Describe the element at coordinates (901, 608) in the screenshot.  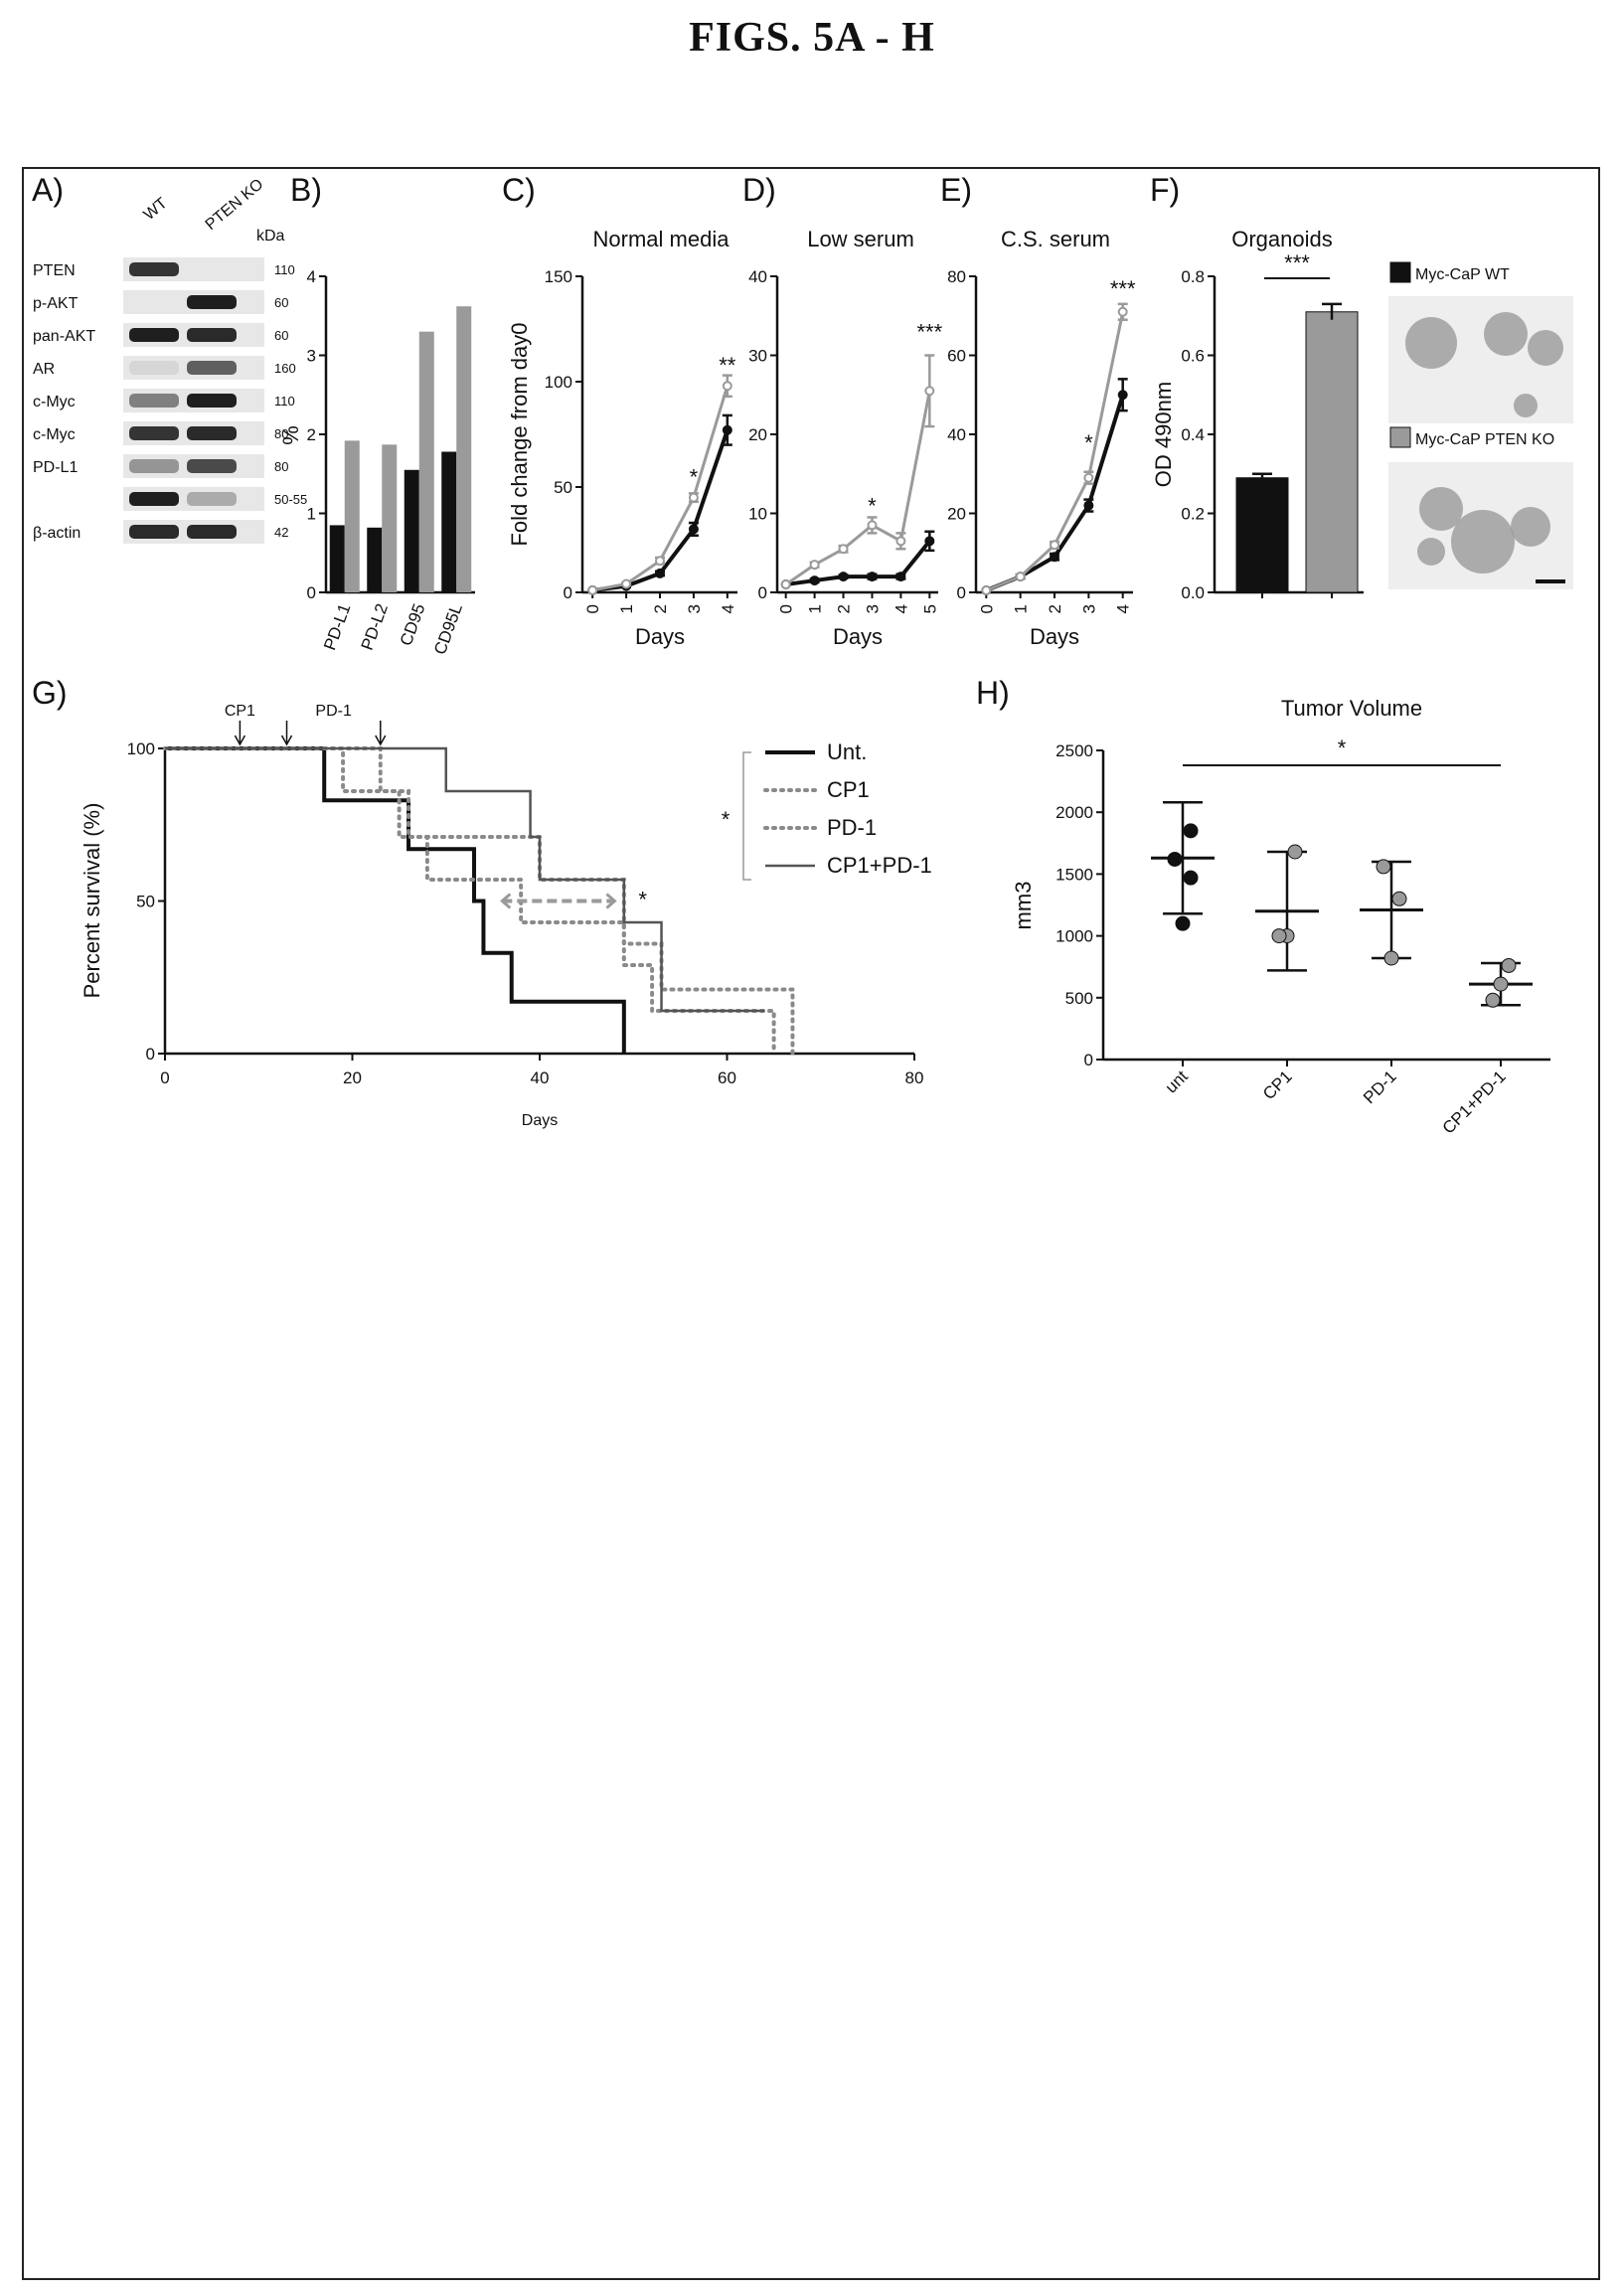
I see `panel-d-x-tick-label: 4` at that location.